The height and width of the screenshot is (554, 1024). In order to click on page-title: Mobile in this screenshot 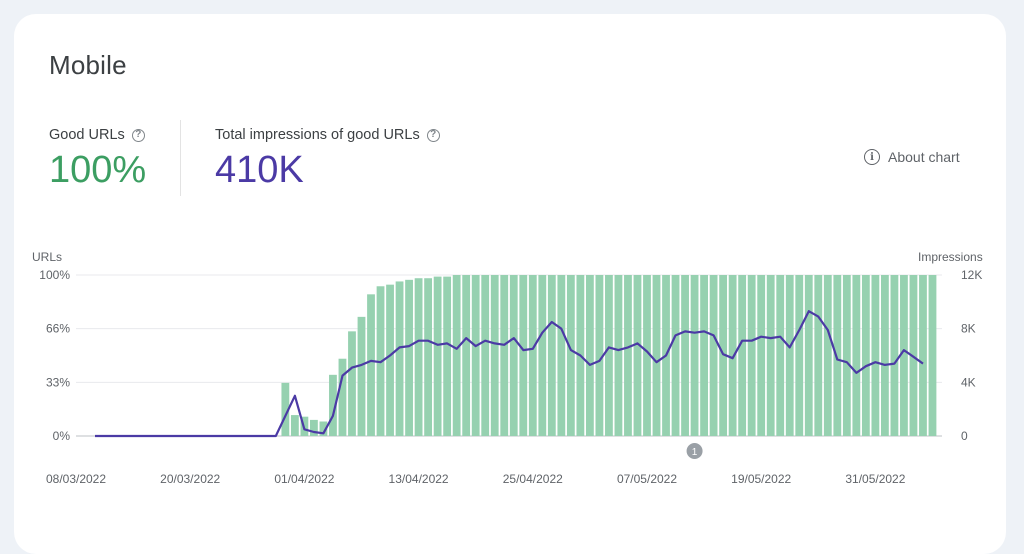, I will do `click(88, 65)`.